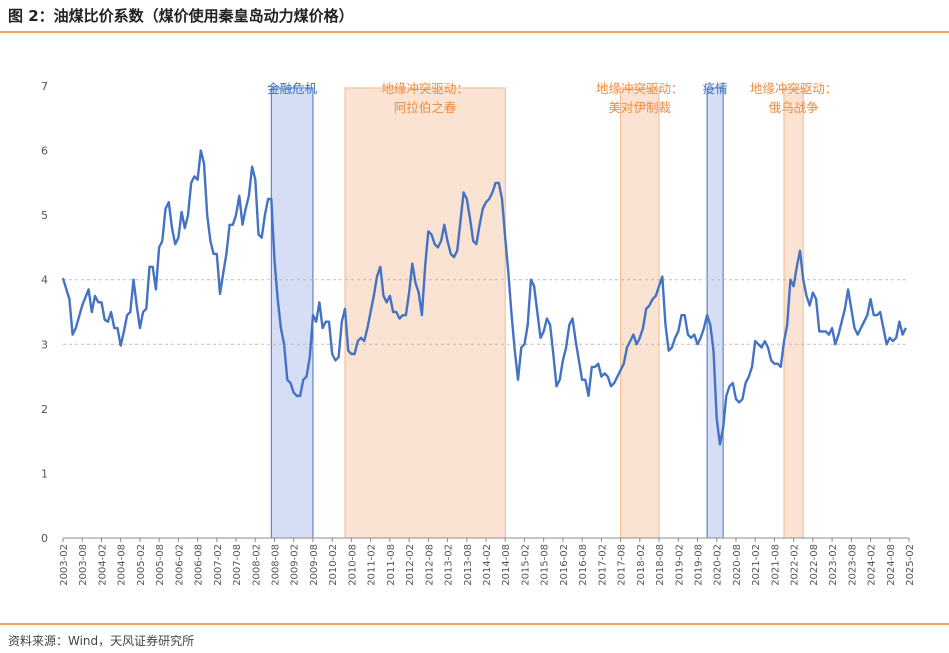 This screenshot has height=653, width=949. What do you see at coordinates (64, 565) in the screenshot?
I see `x-tick-label: 2003-02` at bounding box center [64, 565].